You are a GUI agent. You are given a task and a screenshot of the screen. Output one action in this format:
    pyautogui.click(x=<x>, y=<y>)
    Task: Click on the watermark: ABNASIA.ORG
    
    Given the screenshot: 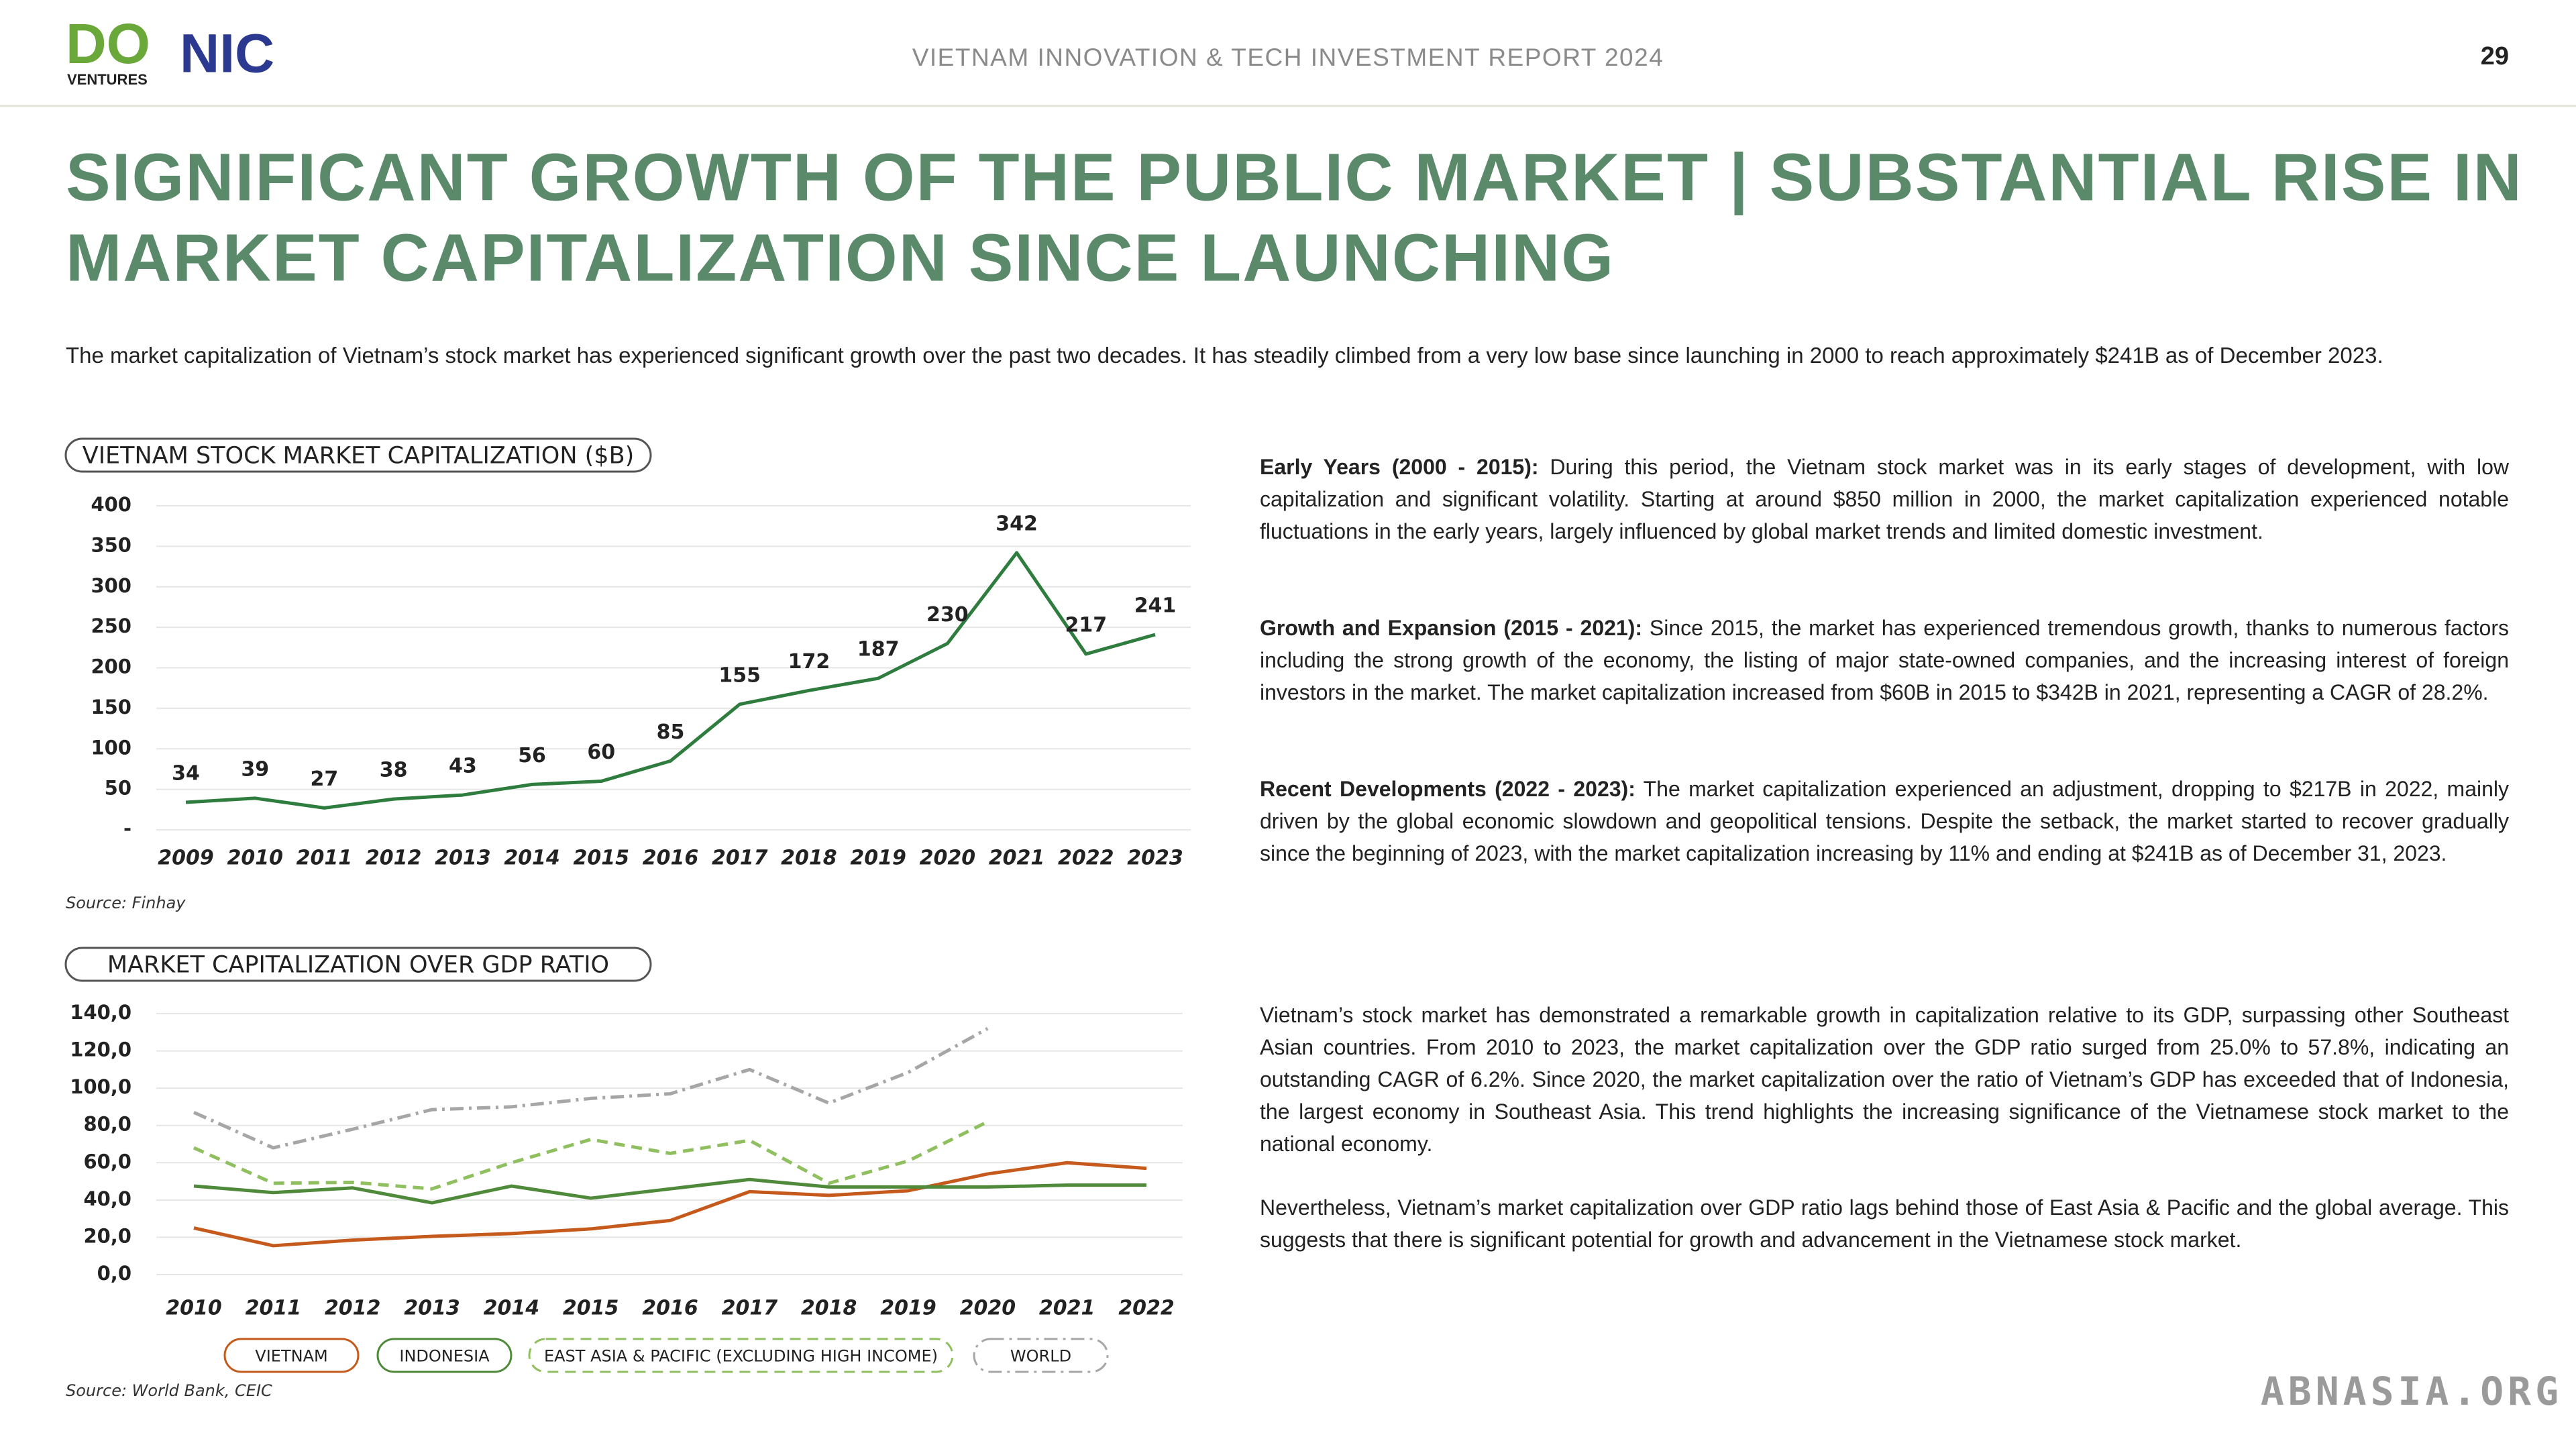 What is the action you would take?
    pyautogui.click(x=2412, y=1391)
    